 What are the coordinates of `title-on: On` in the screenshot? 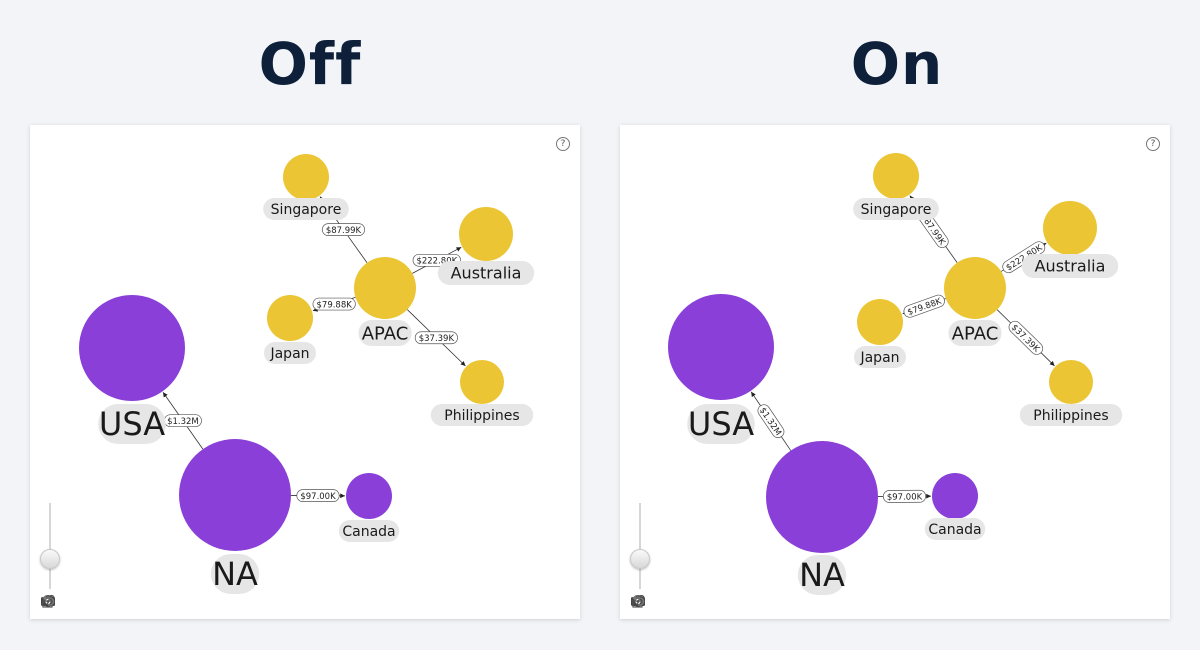 It's located at (897, 64).